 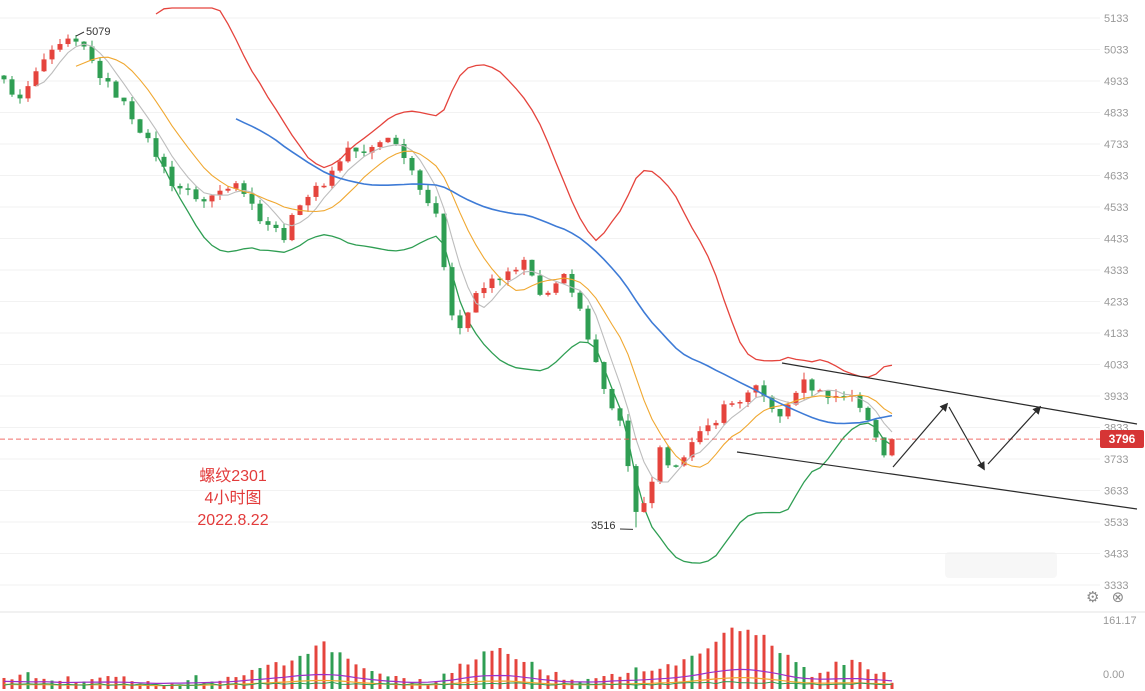 What do you see at coordinates (937, 480) in the screenshot?
I see `channel-lower-trendline` at bounding box center [937, 480].